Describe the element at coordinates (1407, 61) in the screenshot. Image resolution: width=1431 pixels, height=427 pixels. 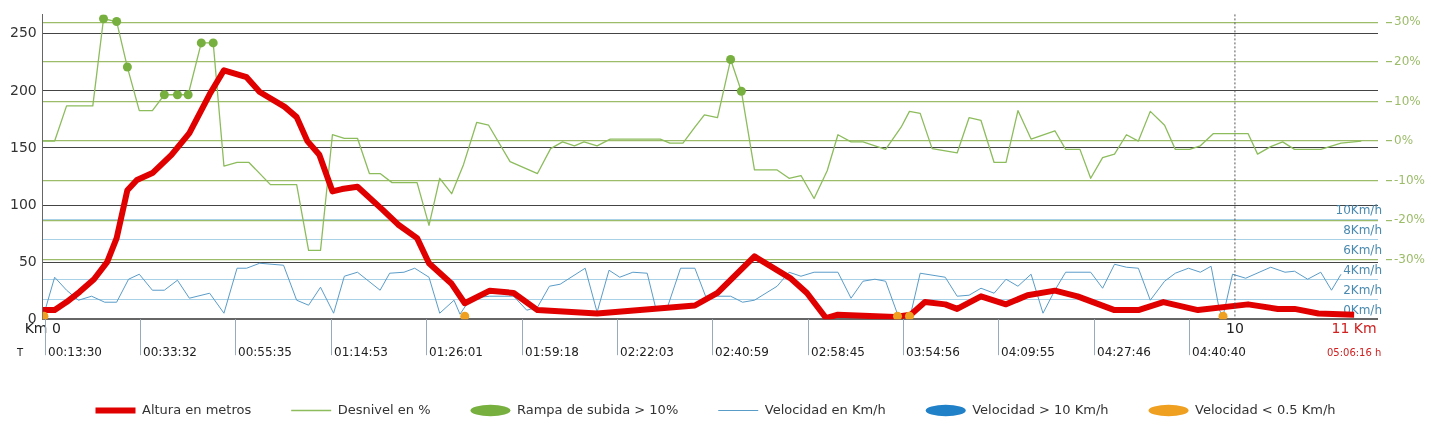
I see `y2-tick-label: 20%` at that location.